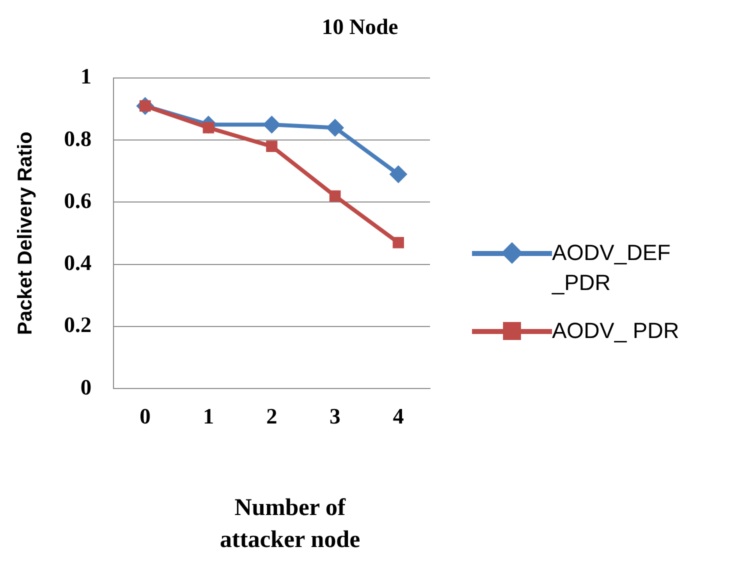  Describe the element at coordinates (145, 415) in the screenshot. I see `x-tick-label: 0` at that location.